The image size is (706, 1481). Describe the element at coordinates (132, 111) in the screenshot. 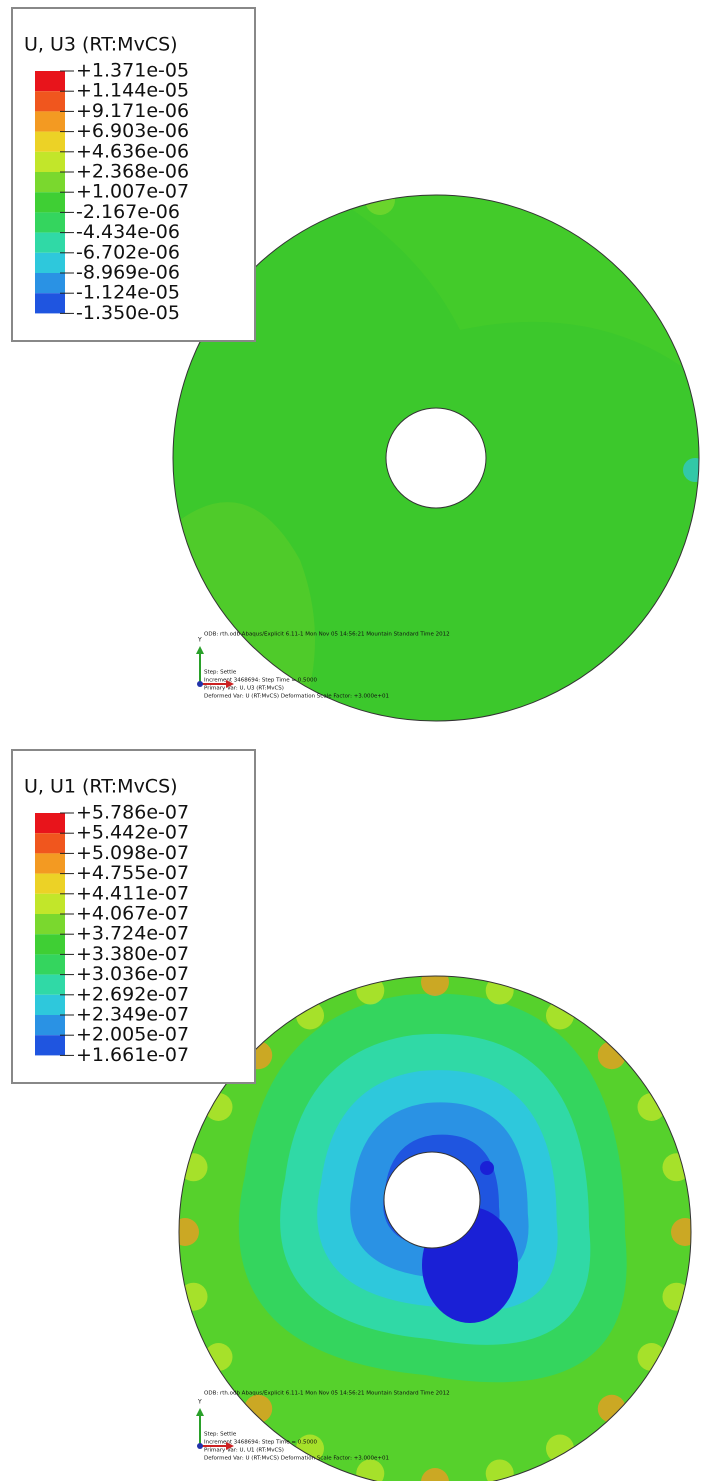

I see `legend-value: +9.171e-06` at that location.